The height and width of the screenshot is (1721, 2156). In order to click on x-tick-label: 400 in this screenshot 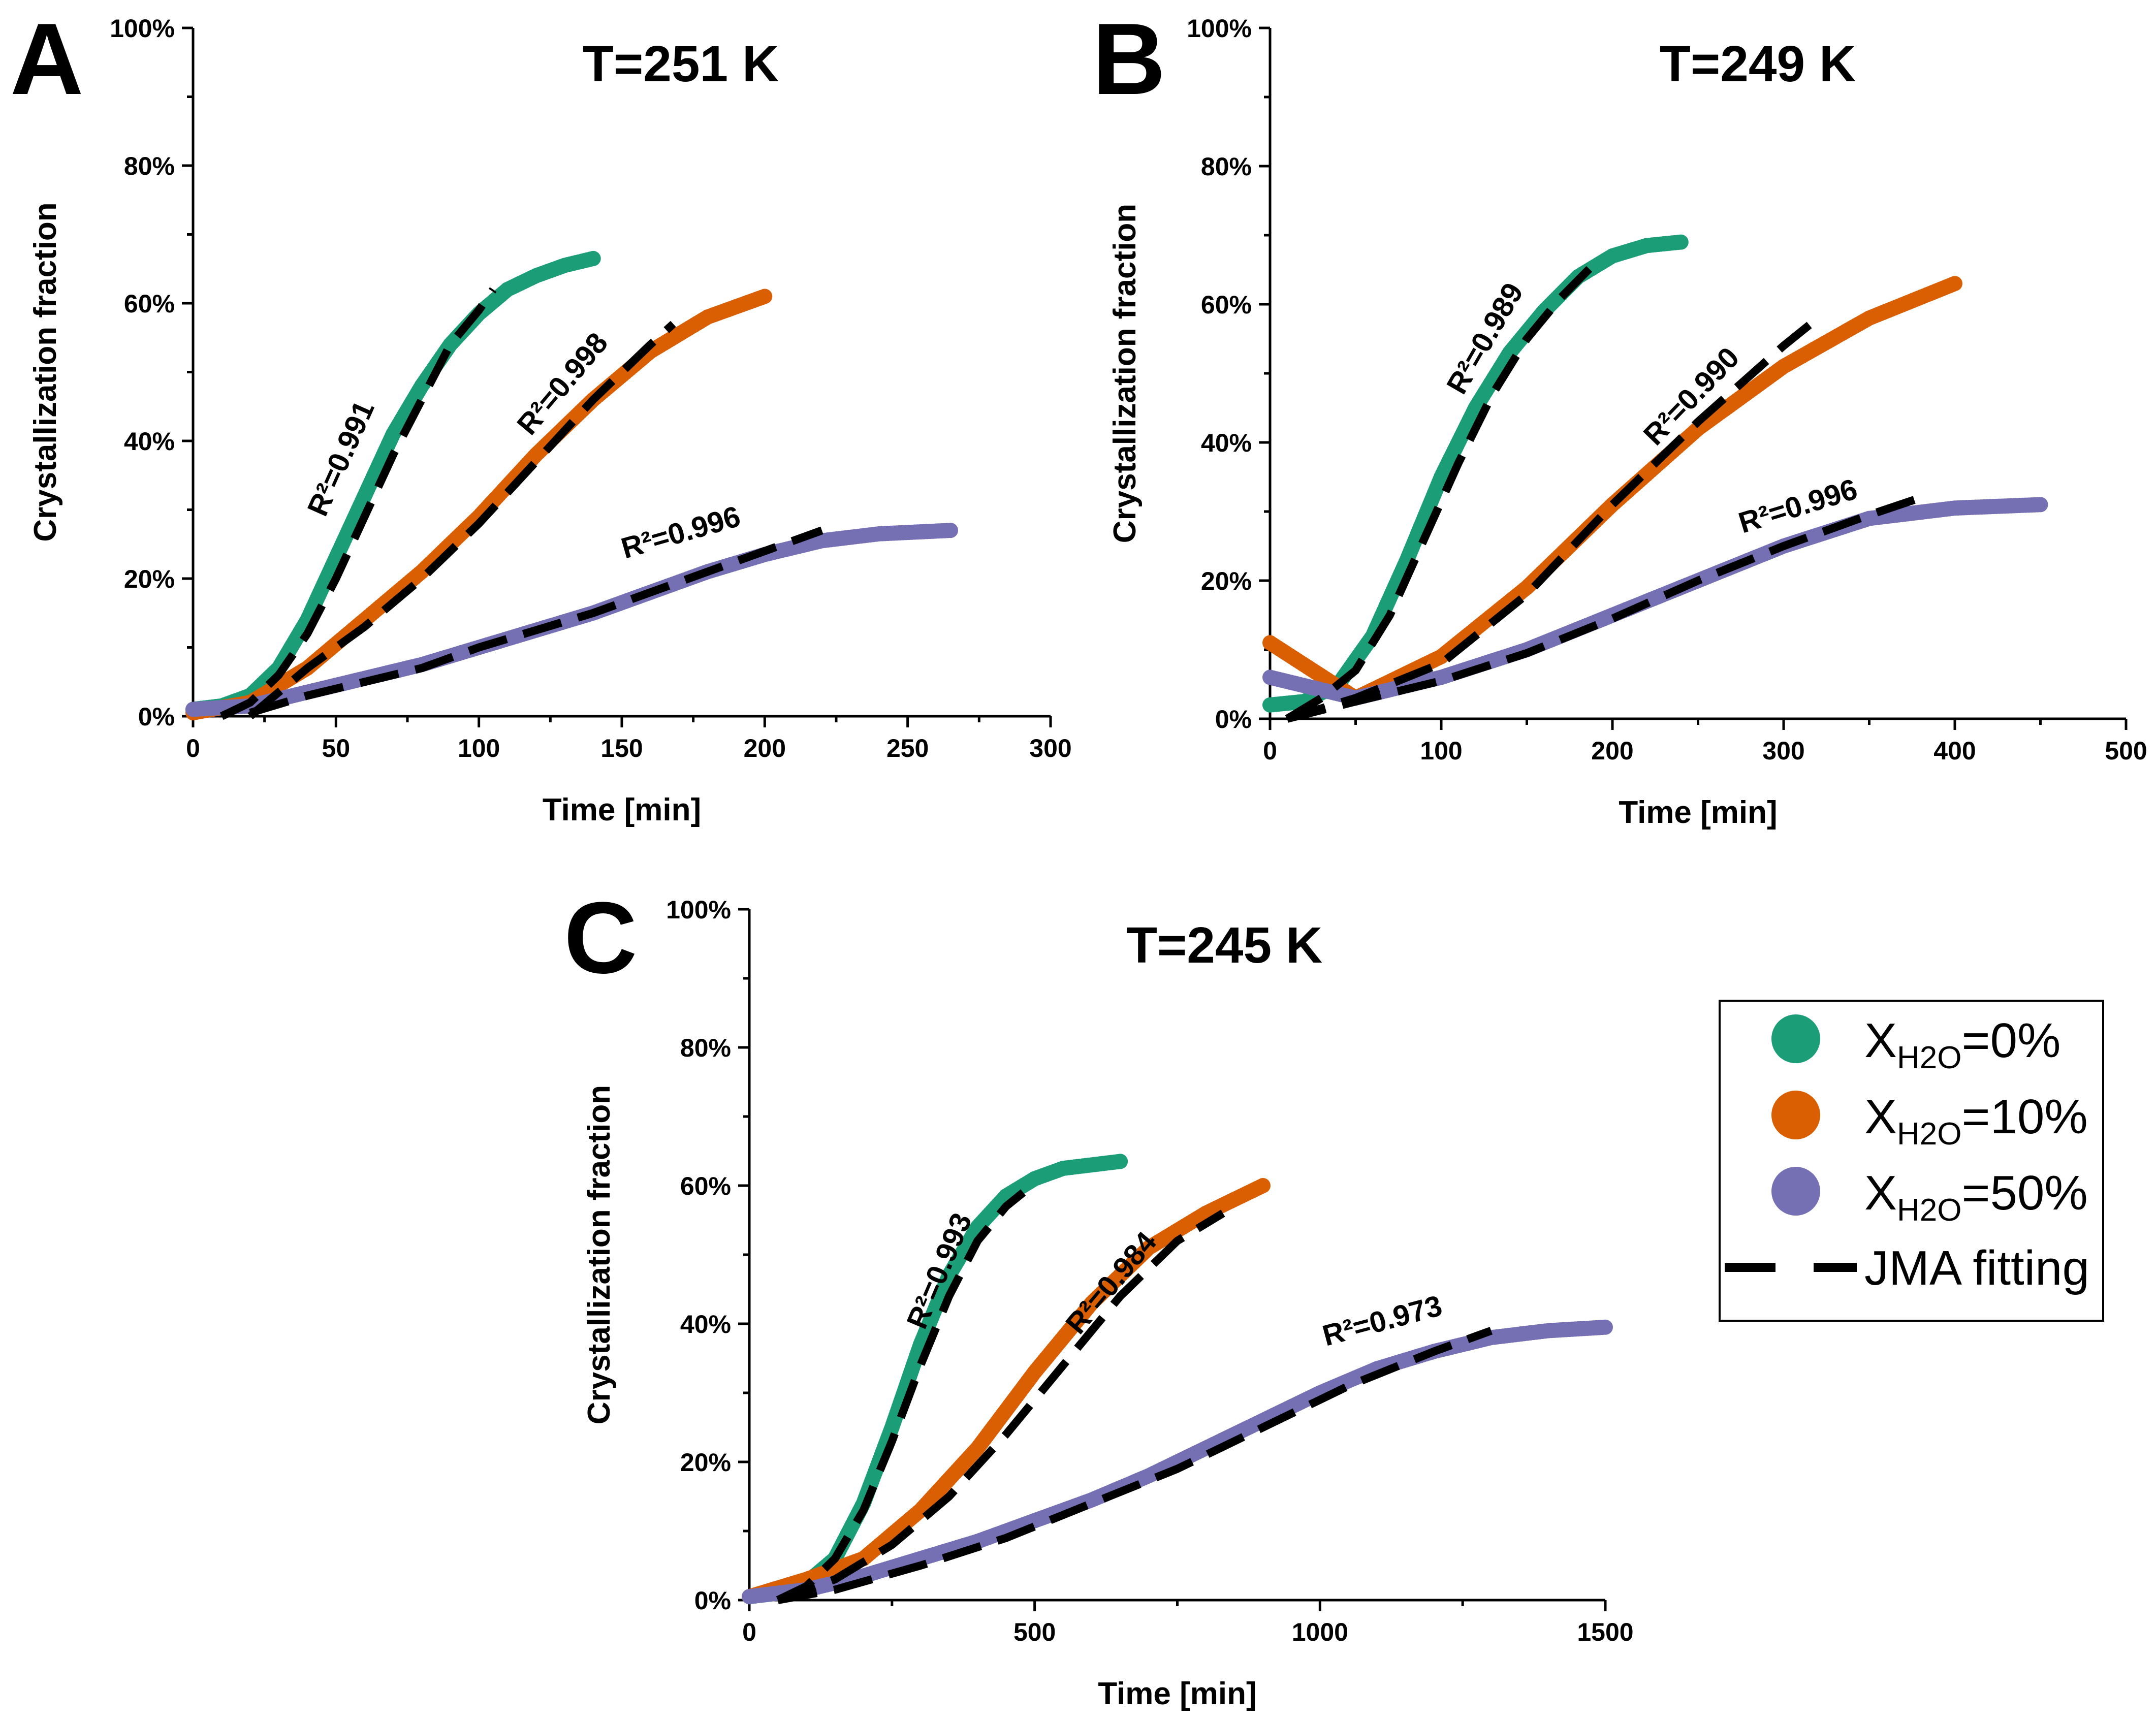, I will do `click(1954, 751)`.